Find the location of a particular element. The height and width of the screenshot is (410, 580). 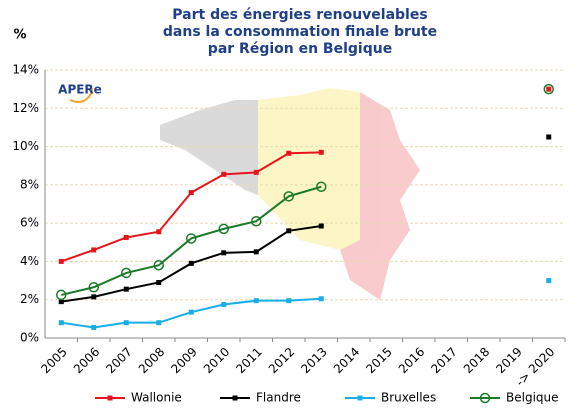

legend-label: Bruxelles is located at coordinates (408, 398).